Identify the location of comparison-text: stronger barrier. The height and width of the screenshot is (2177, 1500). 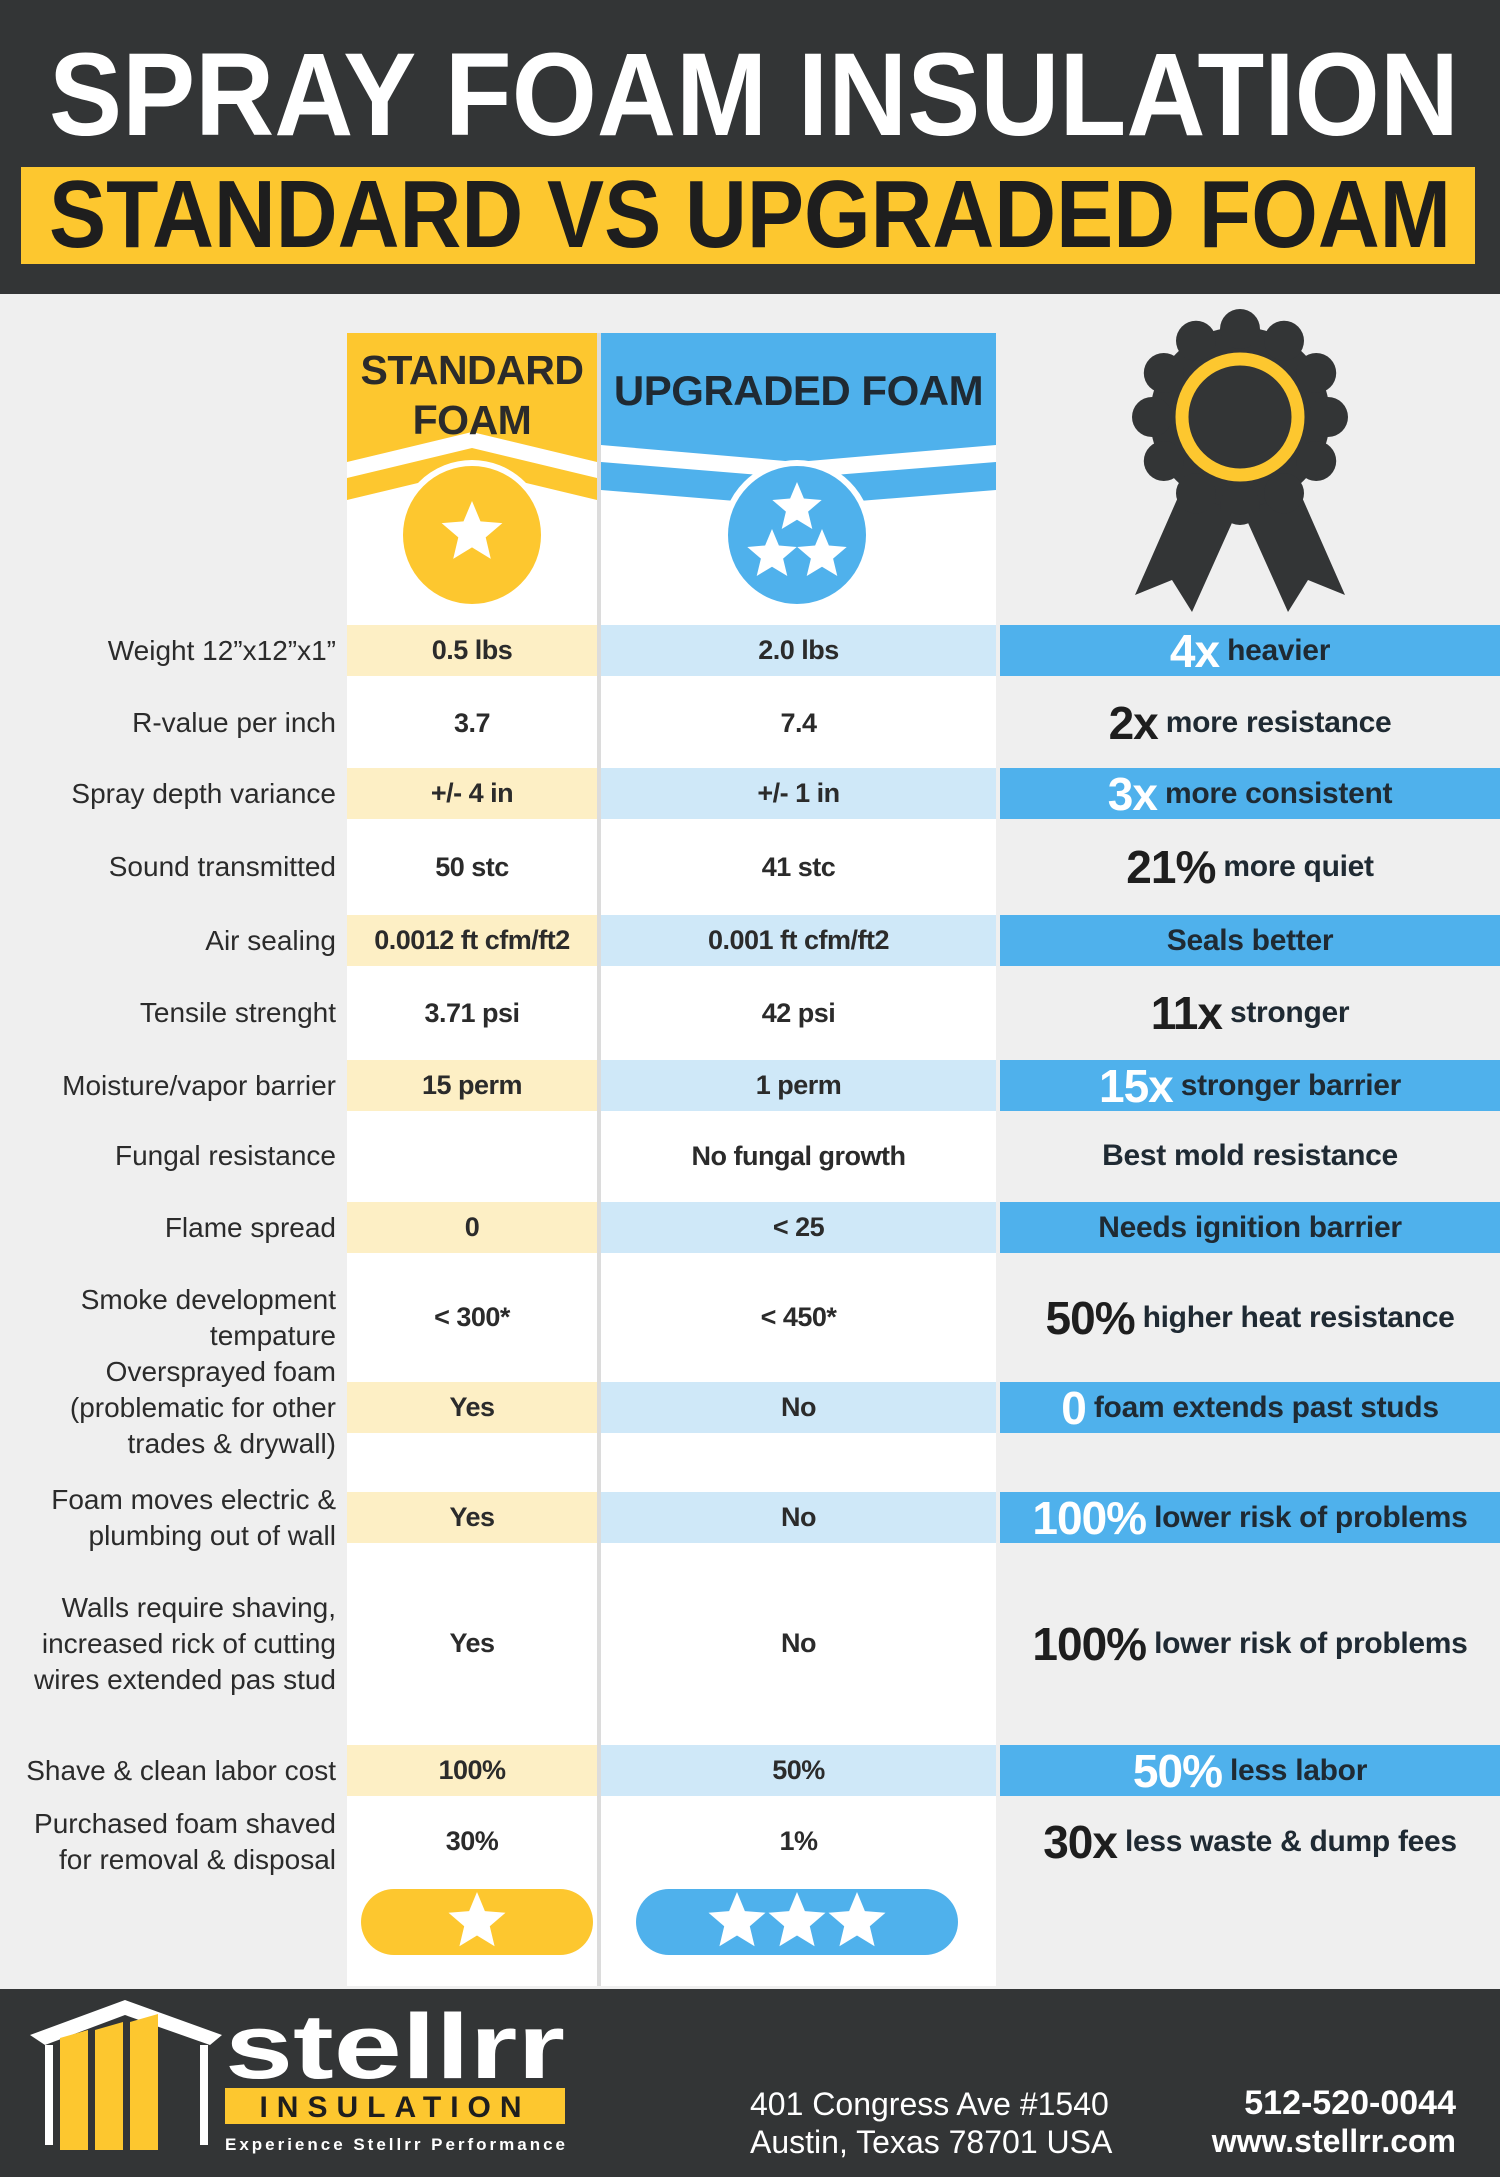
(1291, 1085).